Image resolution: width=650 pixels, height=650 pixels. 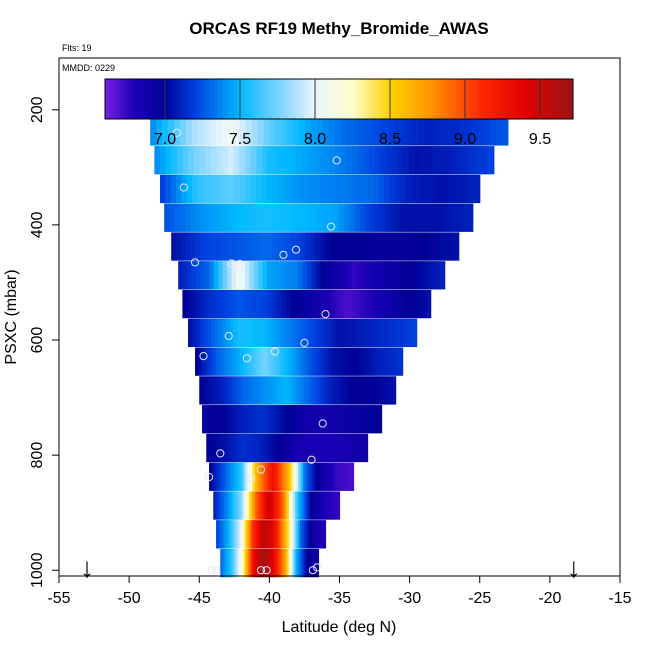 What do you see at coordinates (339, 598) in the screenshot?
I see `x-tick-label: -35` at bounding box center [339, 598].